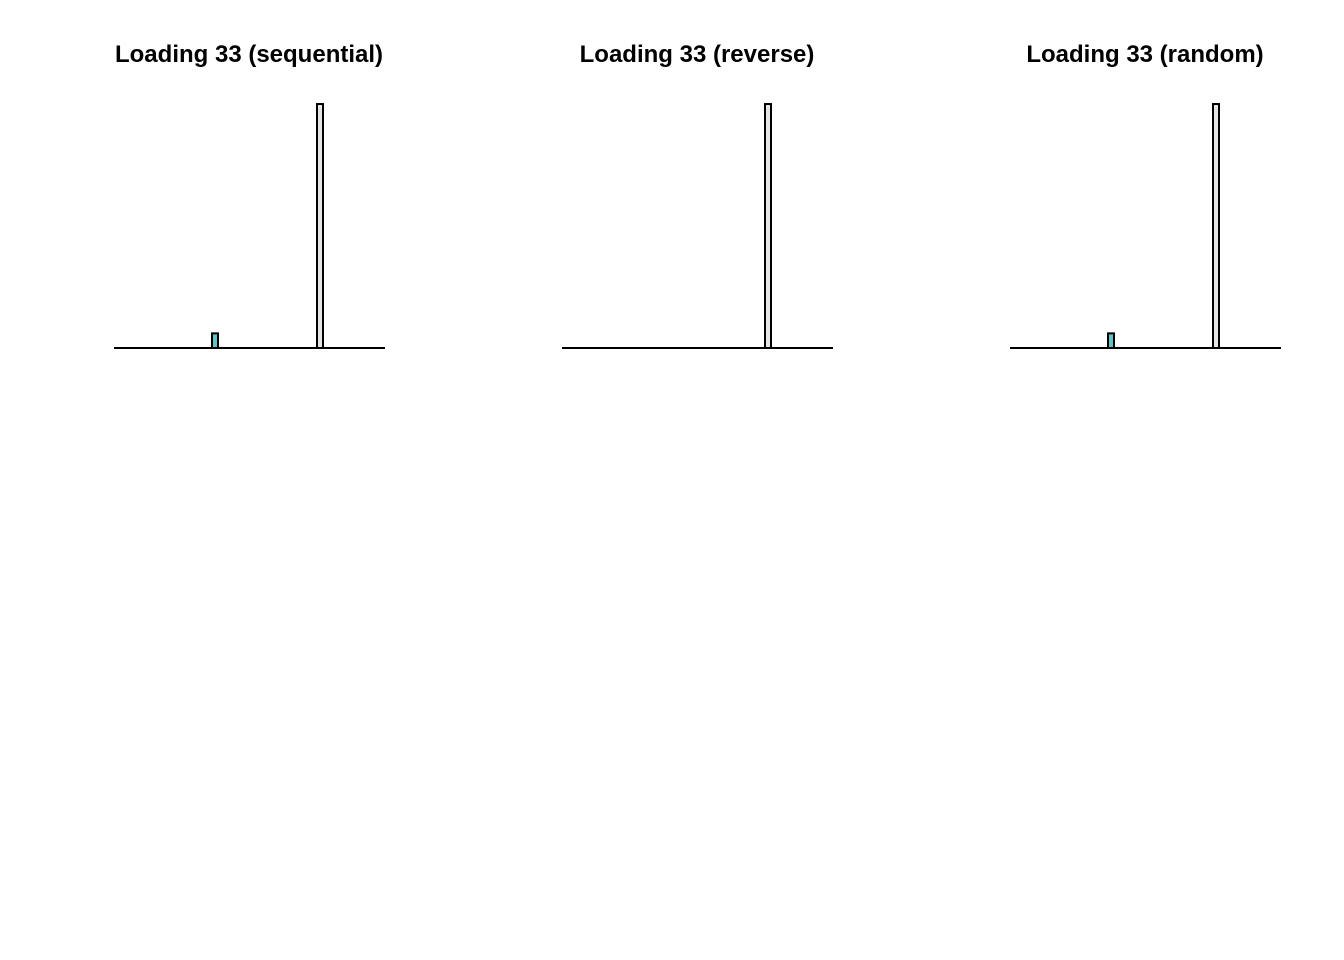  I want to click on chart-panel-sequential: Loading 33 (sequential), so click(249, 195).